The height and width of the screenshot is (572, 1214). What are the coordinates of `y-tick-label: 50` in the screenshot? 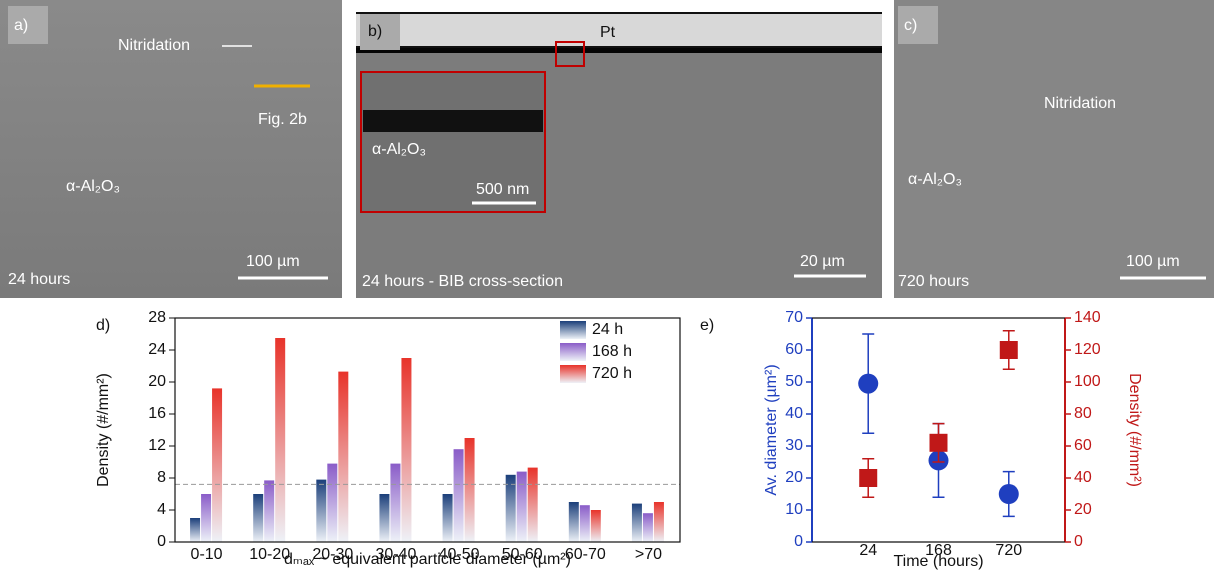 It's located at (794, 381).